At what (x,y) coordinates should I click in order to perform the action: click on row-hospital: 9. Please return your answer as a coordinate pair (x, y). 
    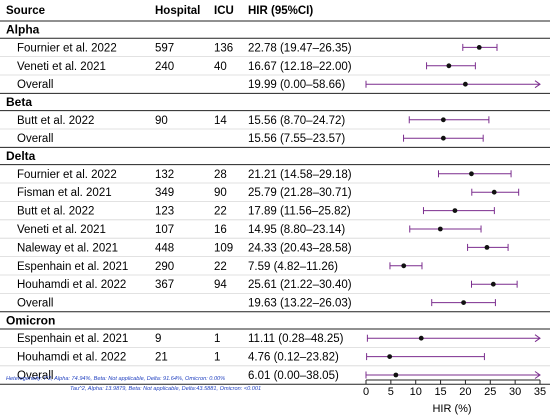
    Looking at the image, I should click on (158, 339).